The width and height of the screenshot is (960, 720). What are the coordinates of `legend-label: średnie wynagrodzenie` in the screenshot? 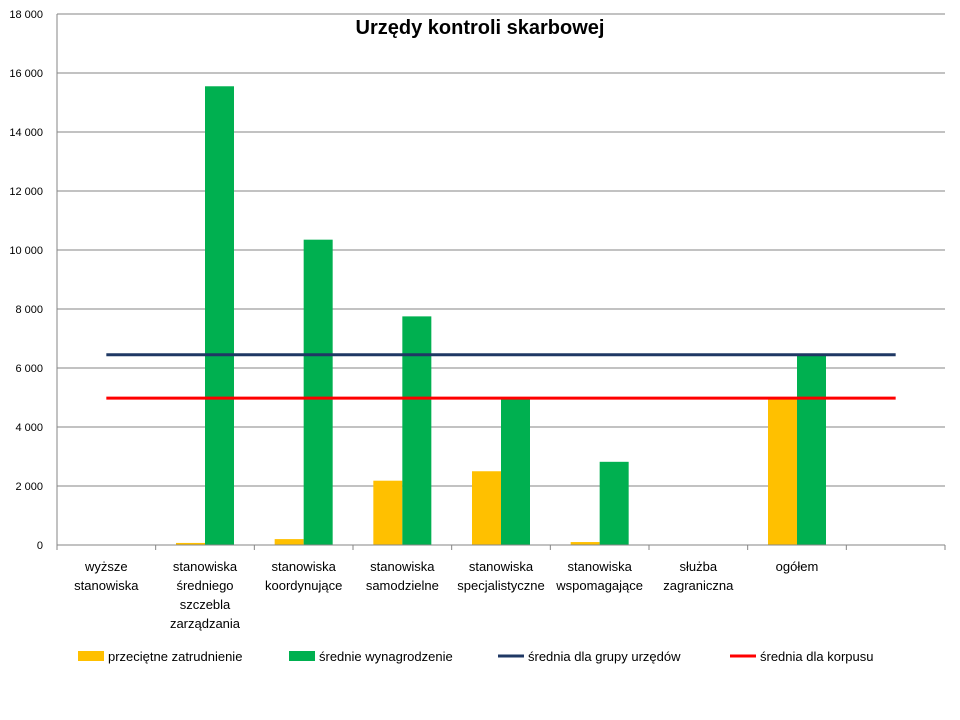 It's located at (386, 656).